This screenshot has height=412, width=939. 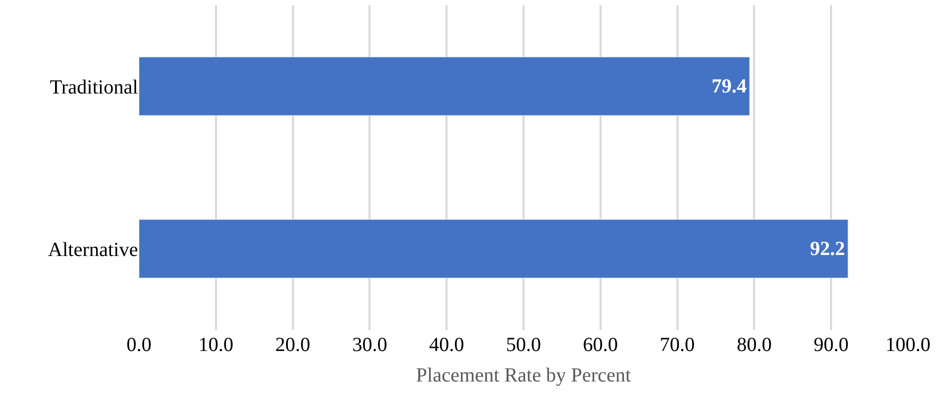 I want to click on x-tick-label: 100.0, so click(x=908, y=345).